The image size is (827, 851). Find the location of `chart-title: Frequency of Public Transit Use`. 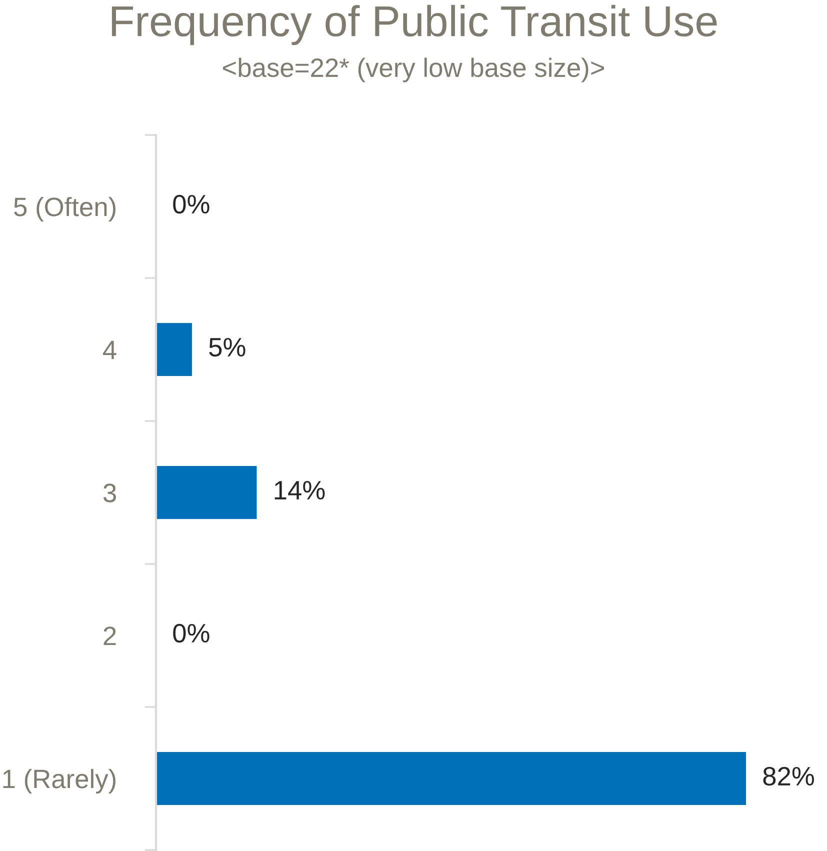

chart-title: Frequency of Public Transit Use is located at coordinates (414, 25).